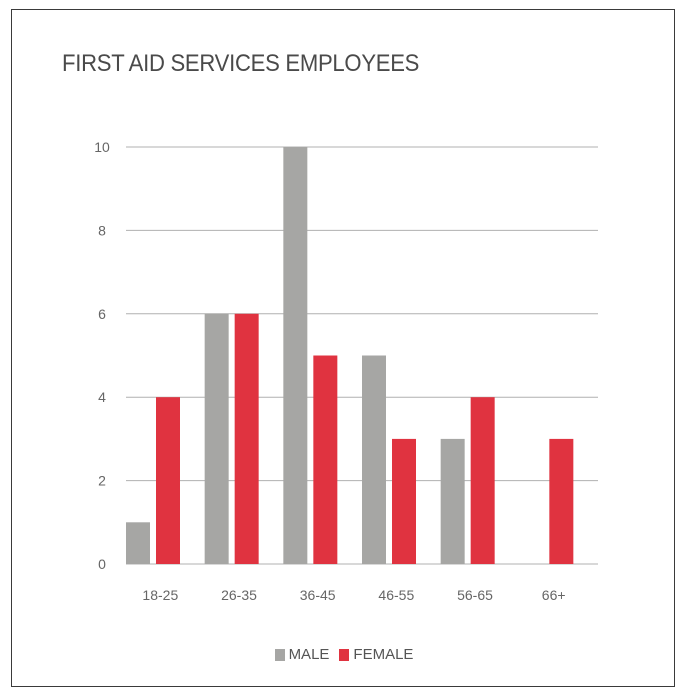 The image size is (688, 698). What do you see at coordinates (396, 595) in the screenshot?
I see `x-tick-label: 46-55` at bounding box center [396, 595].